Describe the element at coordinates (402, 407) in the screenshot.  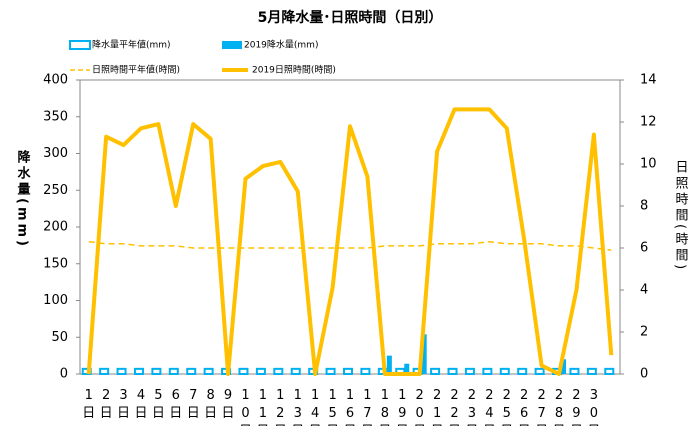
I see `x-tick-label: 19日` at that location.